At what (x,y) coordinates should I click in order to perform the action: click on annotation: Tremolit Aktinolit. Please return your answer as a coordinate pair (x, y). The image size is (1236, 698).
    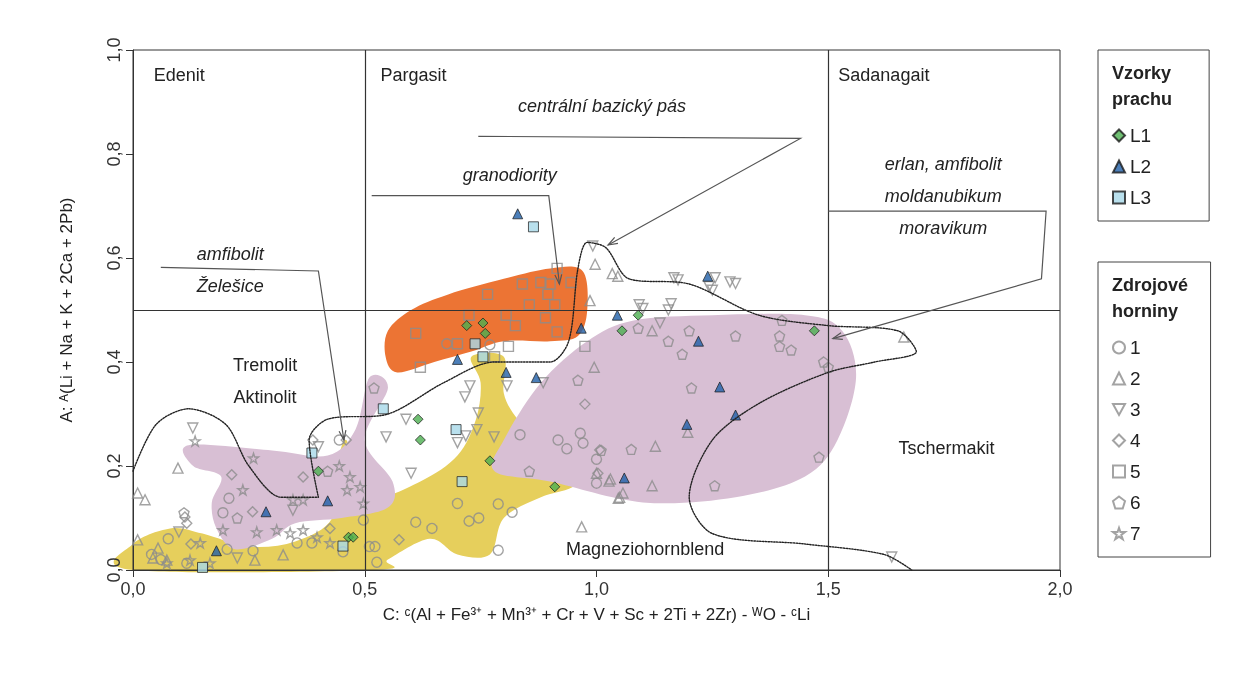
    Looking at the image, I should click on (265, 381).